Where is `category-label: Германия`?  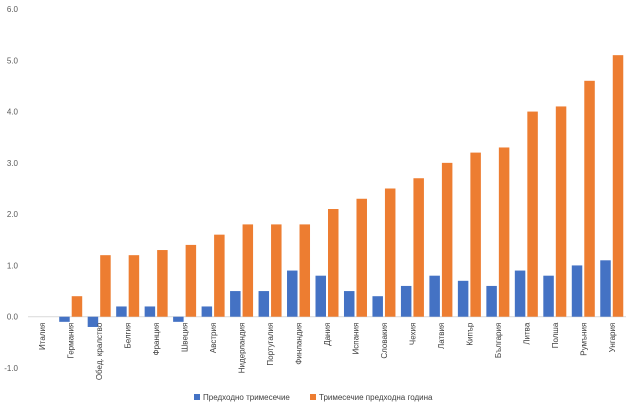
category-label: Германия is located at coordinates (71, 341).